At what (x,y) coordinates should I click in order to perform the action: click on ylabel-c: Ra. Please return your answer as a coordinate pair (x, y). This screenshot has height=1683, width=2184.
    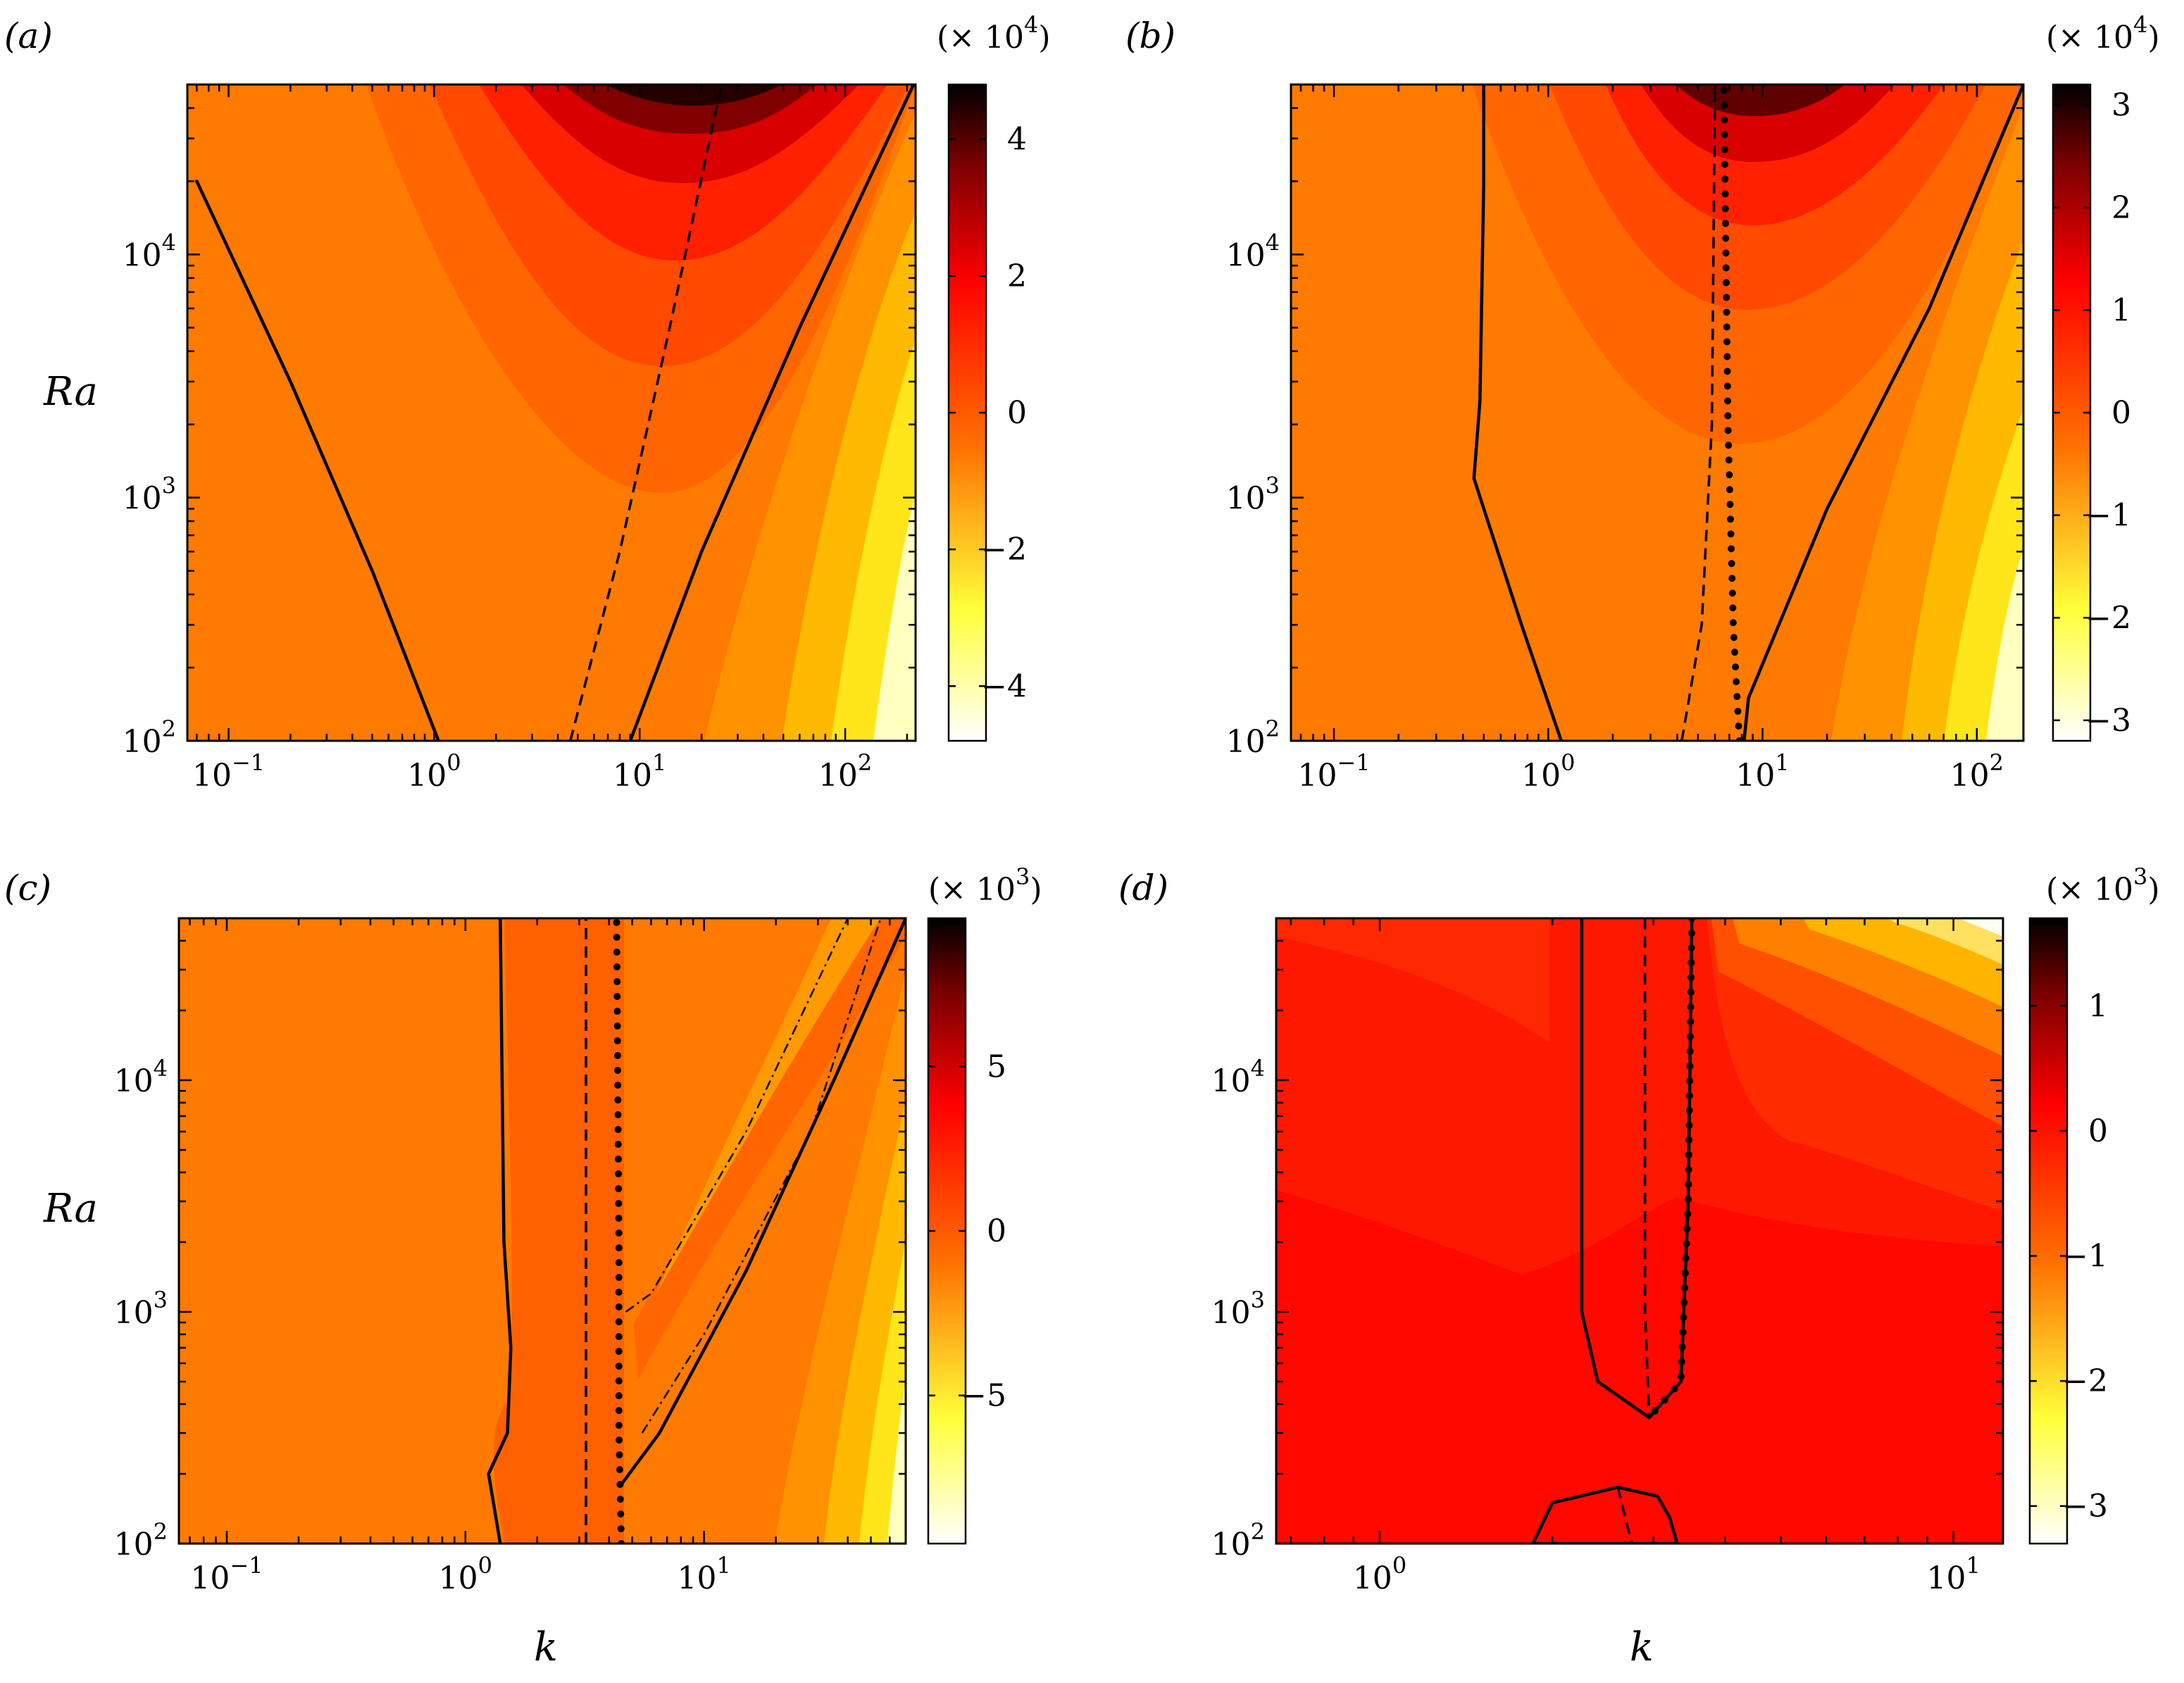
    Looking at the image, I should click on (70, 1209).